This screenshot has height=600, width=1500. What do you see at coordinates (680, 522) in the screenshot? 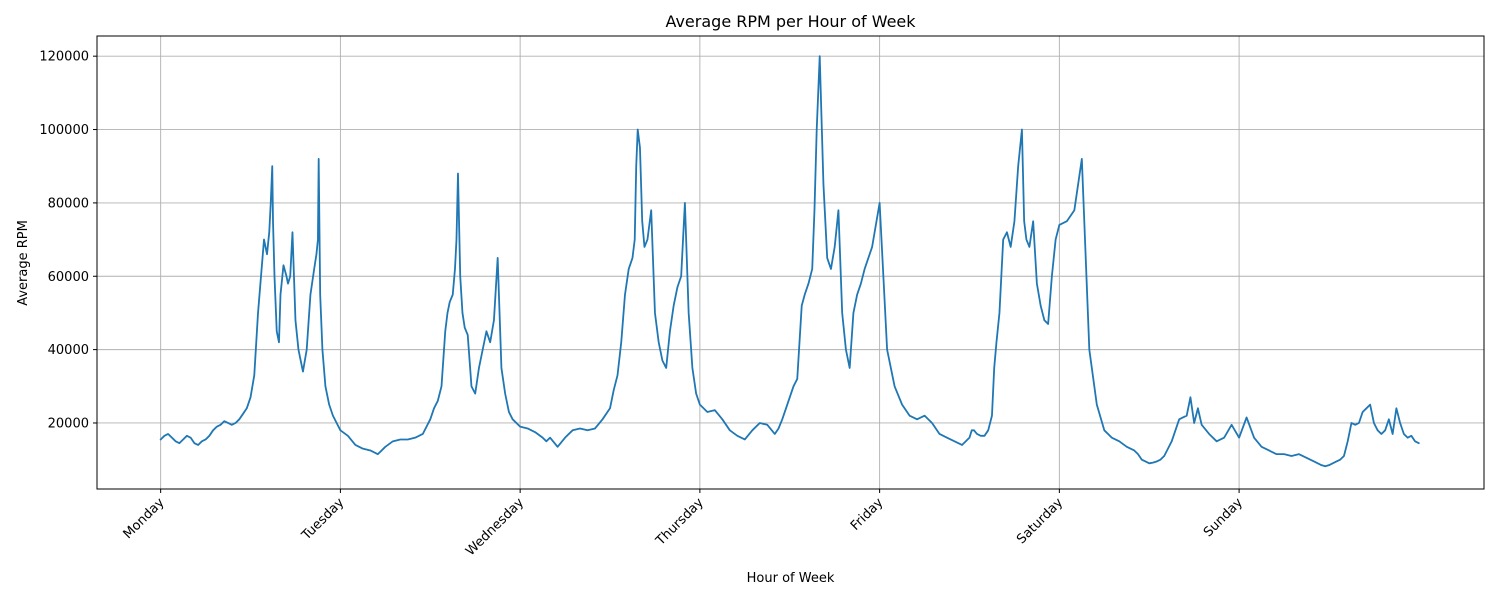
I see `x-tick-label: Thursday` at bounding box center [680, 522].